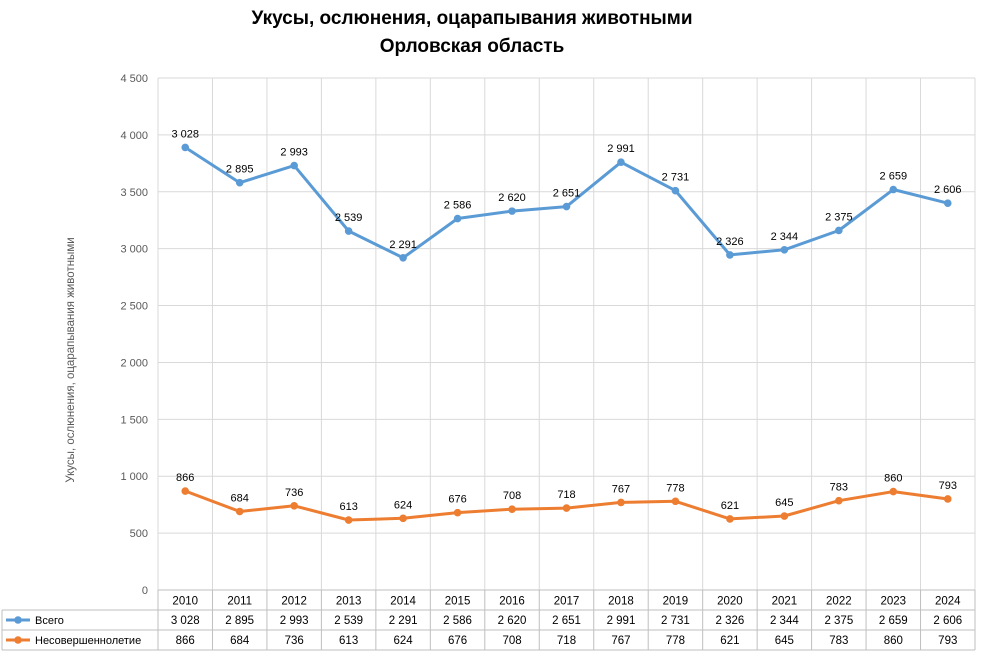 The height and width of the screenshot is (661, 984). I want to click on table-cell-value: 621, so click(729, 641).